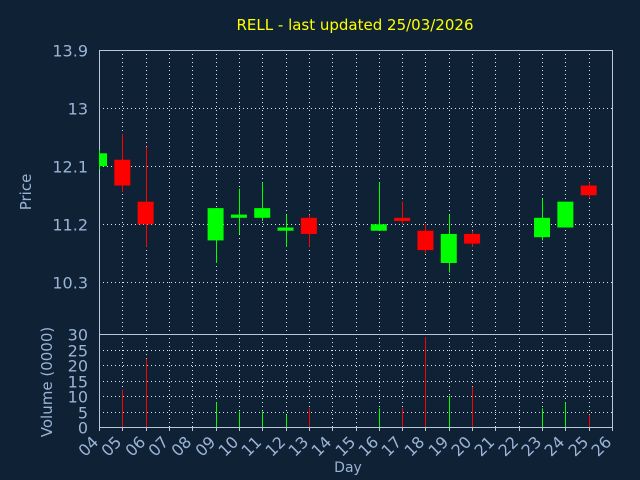 The image size is (640, 480). Describe the element at coordinates (355, 25) in the screenshot. I see `chart-title: RELL - last updated 25/03/2026` at that location.